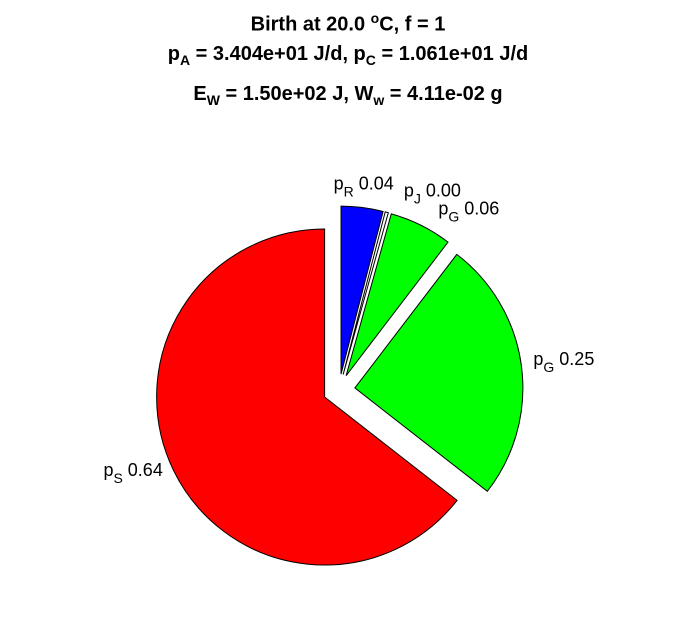 The image size is (696, 618). I want to click on title-line-3: EW = 1.50e+02 J, Ww = 4.11e-02 g, so click(348, 95).